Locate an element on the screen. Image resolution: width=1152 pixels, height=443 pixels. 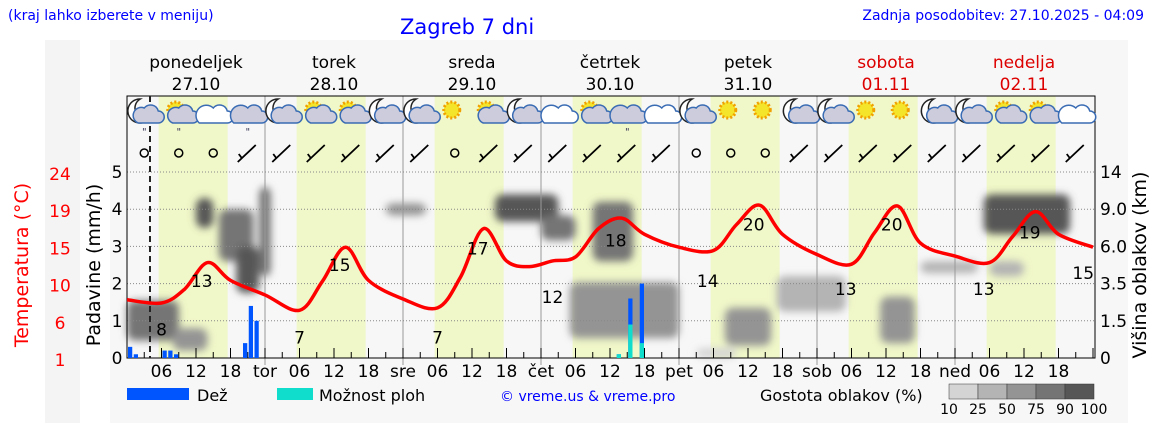
cloud-legend-label: 75 is located at coordinates (1036, 410).